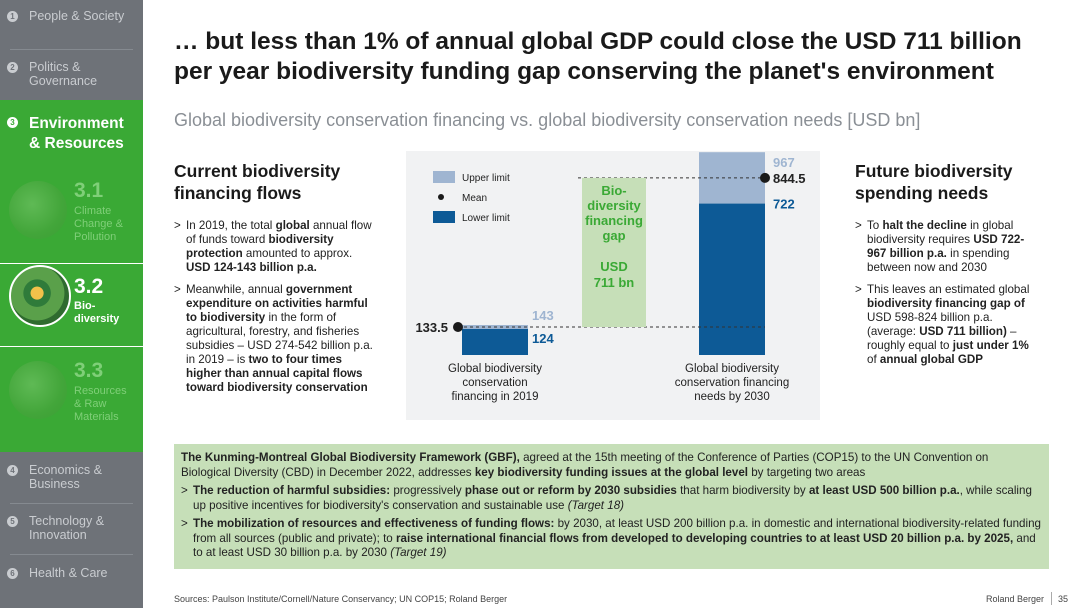 Image resolution: width=1080 pixels, height=608 pixels. Describe the element at coordinates (76, 134) in the screenshot. I see `nav-active-title: Environment & Resources` at that location.